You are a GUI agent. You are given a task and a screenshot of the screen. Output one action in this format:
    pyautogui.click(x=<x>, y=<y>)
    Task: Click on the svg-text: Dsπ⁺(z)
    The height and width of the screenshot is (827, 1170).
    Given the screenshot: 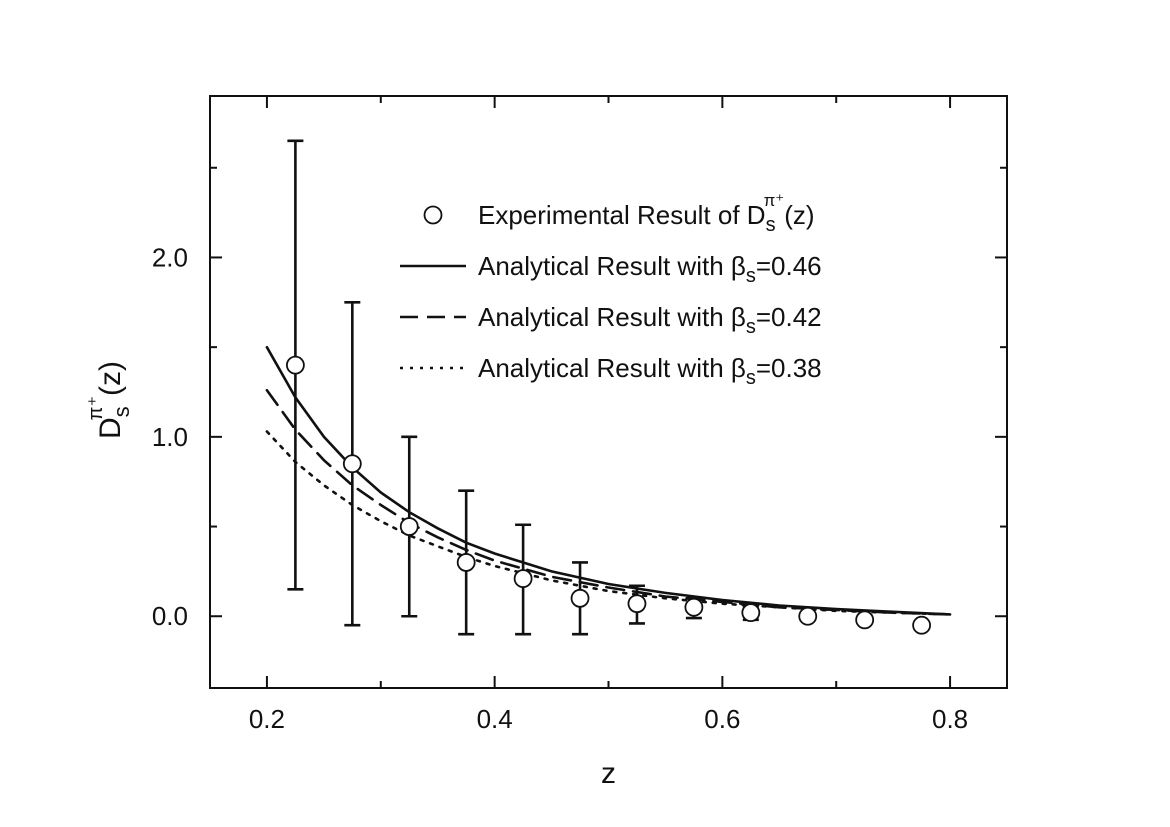 What is the action you would take?
    pyautogui.click(x=109, y=400)
    